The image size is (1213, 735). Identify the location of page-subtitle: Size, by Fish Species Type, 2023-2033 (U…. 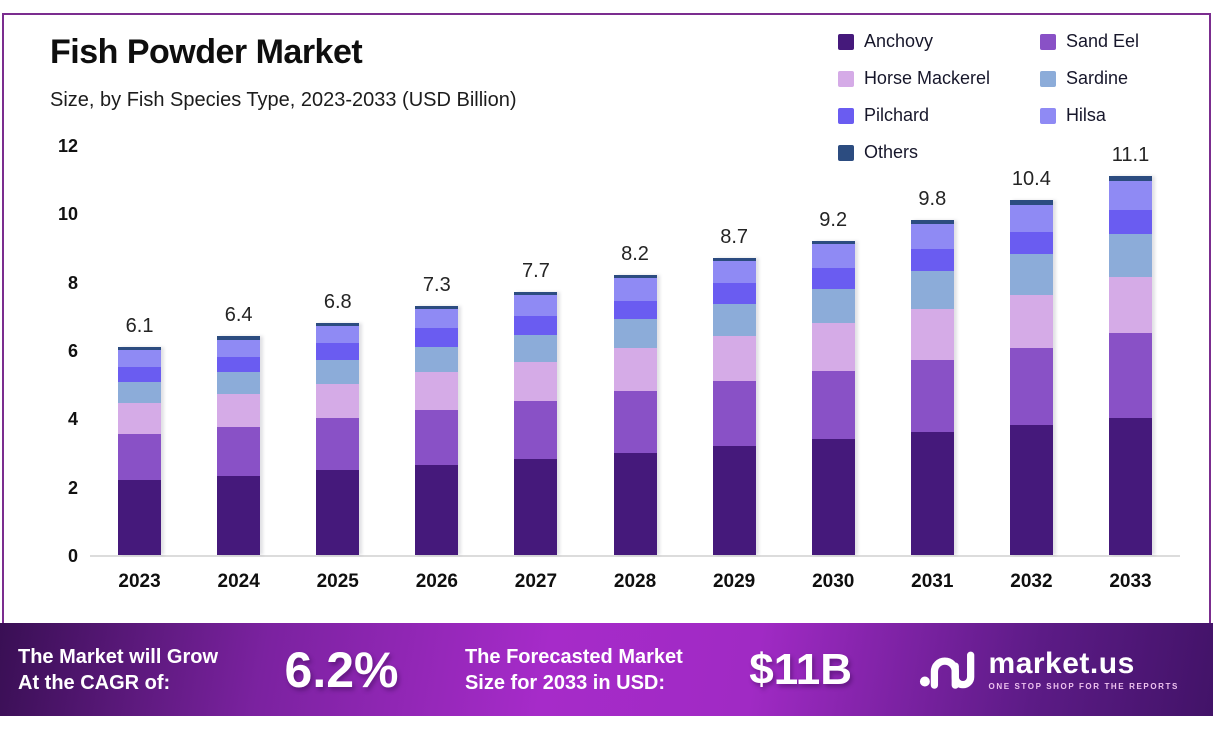
(283, 100).